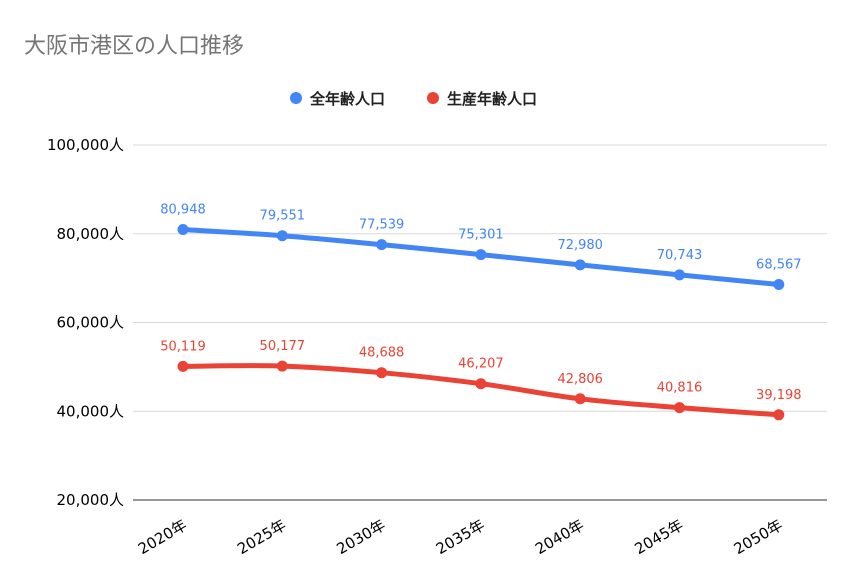  I want to click on data-label: 75,301, so click(481, 235).